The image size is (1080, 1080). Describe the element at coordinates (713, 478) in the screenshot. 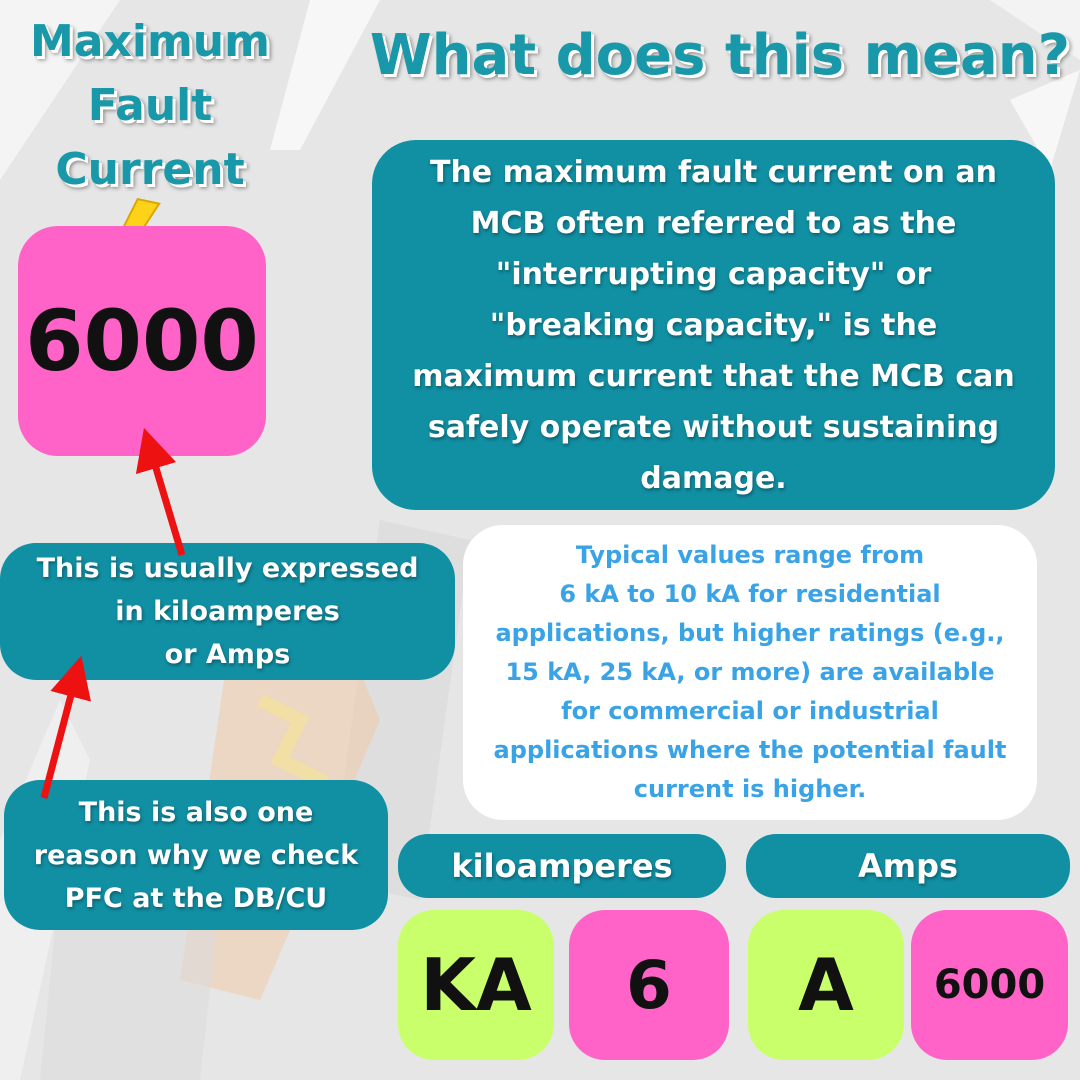

I see `definition-line: damage.` at that location.